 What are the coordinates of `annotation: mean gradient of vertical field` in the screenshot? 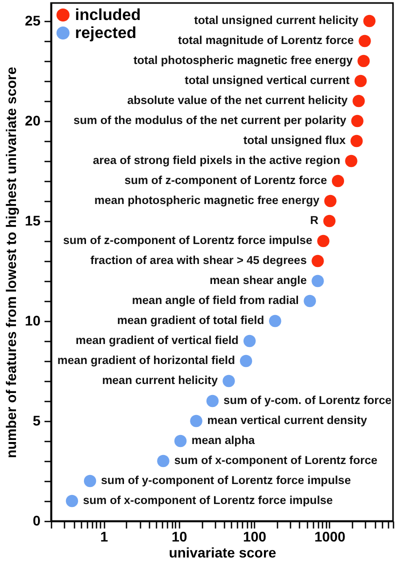 It's located at (157, 341).